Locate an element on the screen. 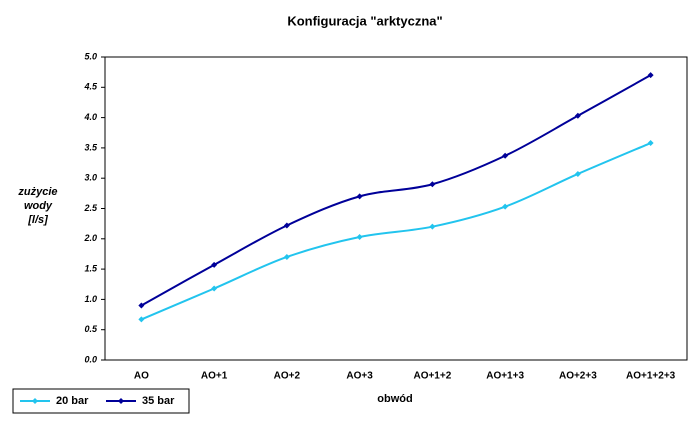 Image resolution: width=699 pixels, height=421 pixels. y-tick-label: 5.0 is located at coordinates (90, 56).